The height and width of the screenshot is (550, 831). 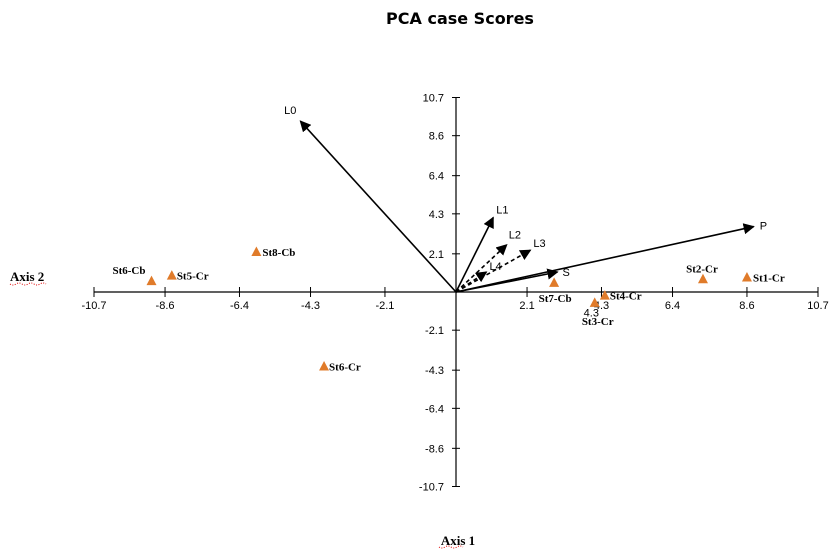 What do you see at coordinates (460, 18) in the screenshot?
I see `chart-title: PCA case Scores` at bounding box center [460, 18].